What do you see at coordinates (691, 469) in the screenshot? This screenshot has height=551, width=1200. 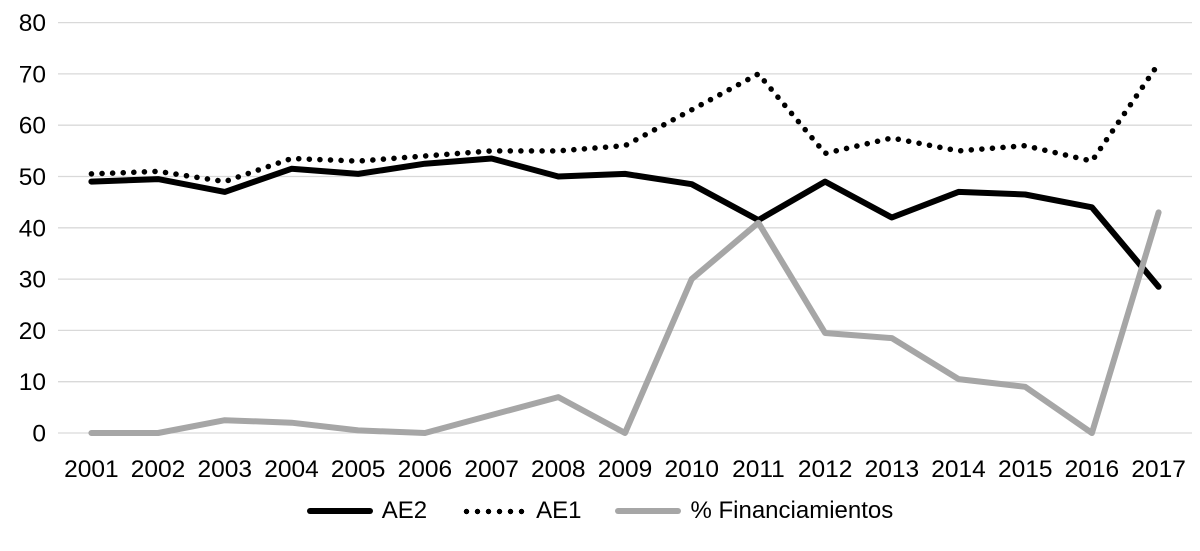 I see `x-axis-tick-label: 2010` at bounding box center [691, 469].